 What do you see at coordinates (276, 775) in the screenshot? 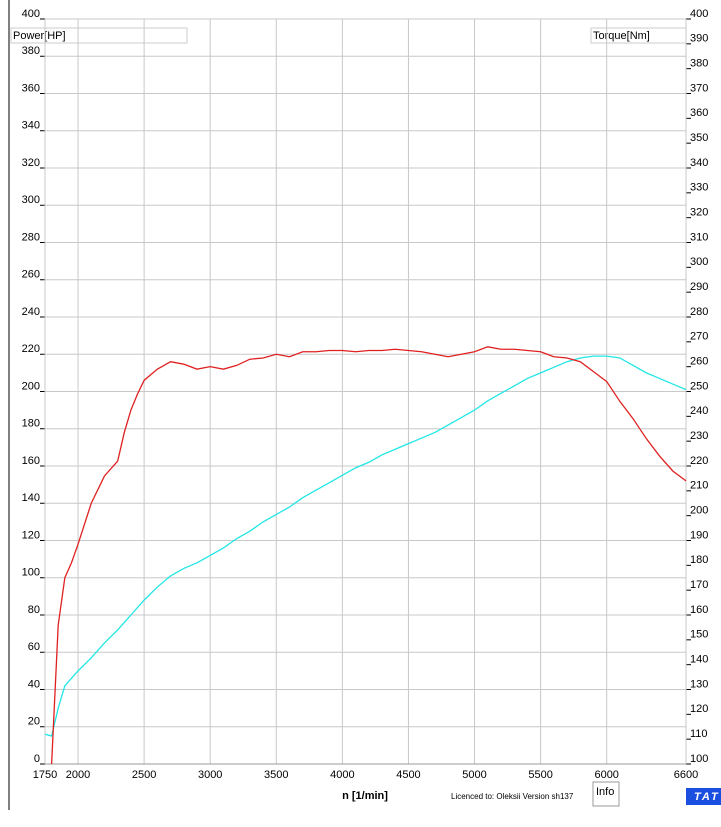
I see `x-tick-label: 3500` at bounding box center [276, 775].